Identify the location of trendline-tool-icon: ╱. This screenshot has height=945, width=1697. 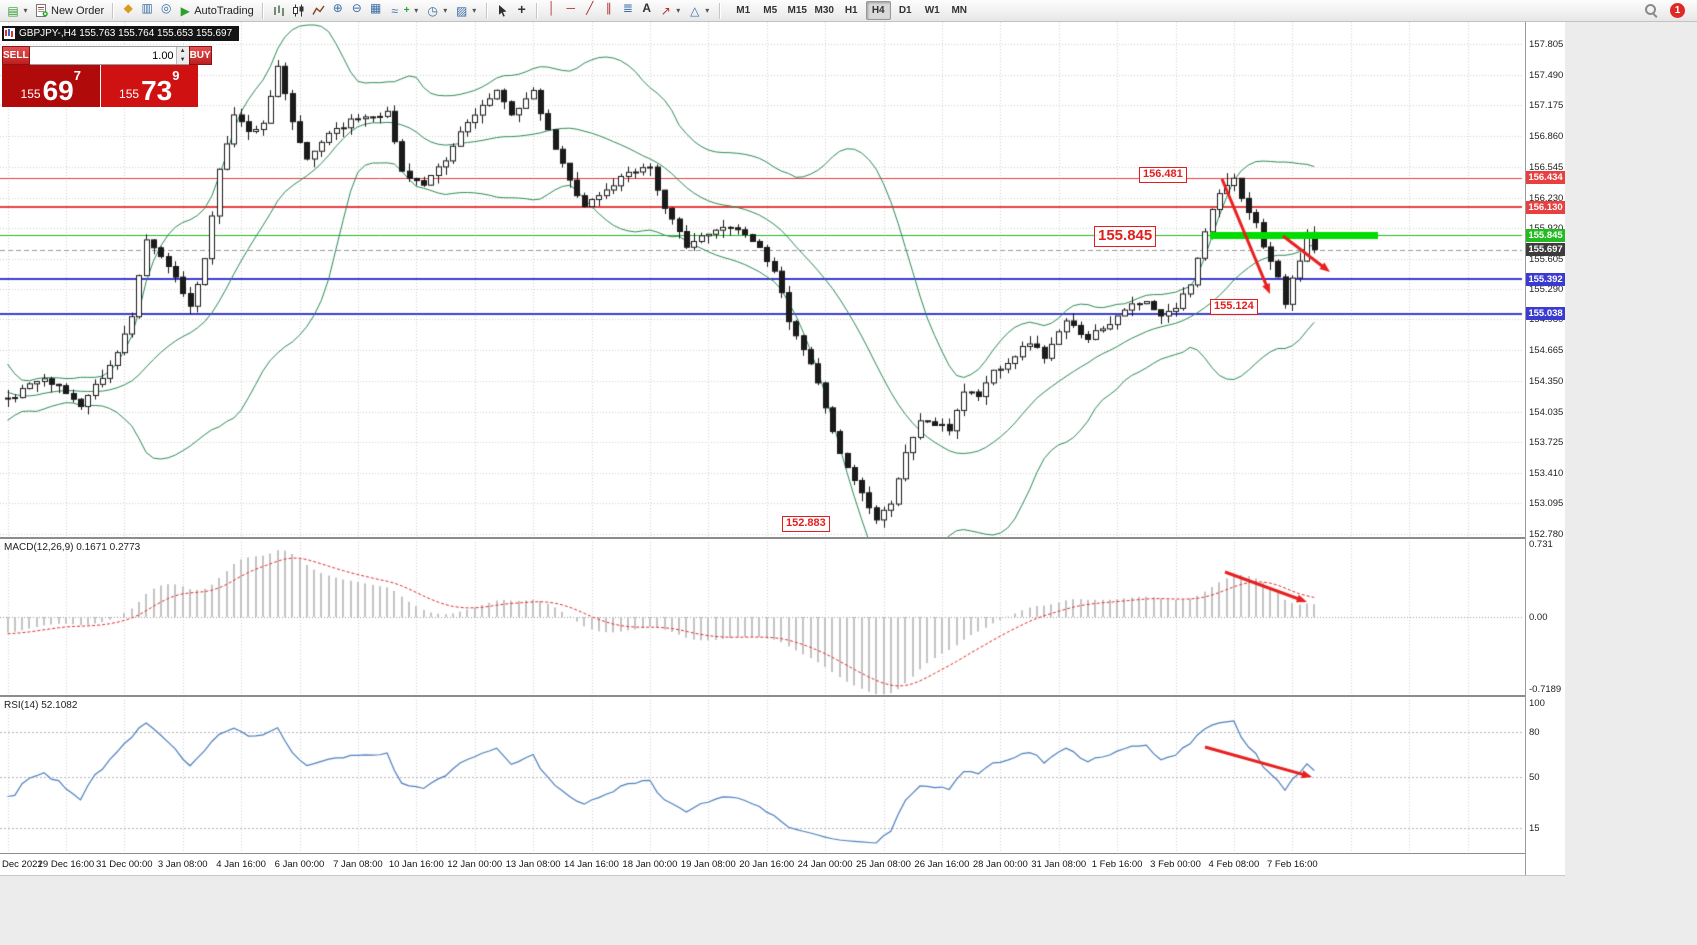
(590, 7).